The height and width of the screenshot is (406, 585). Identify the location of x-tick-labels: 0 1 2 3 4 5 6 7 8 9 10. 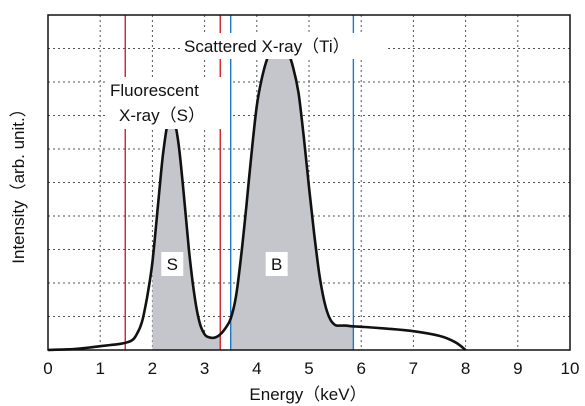
(311, 368).